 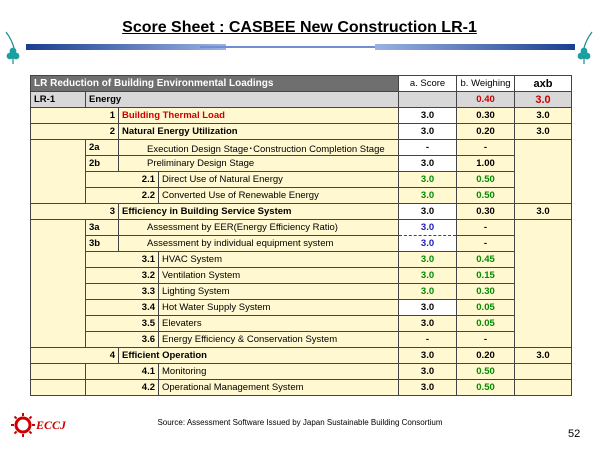 What do you see at coordinates (74, 355) in the screenshot?
I see `row-number: 4` at bounding box center [74, 355].